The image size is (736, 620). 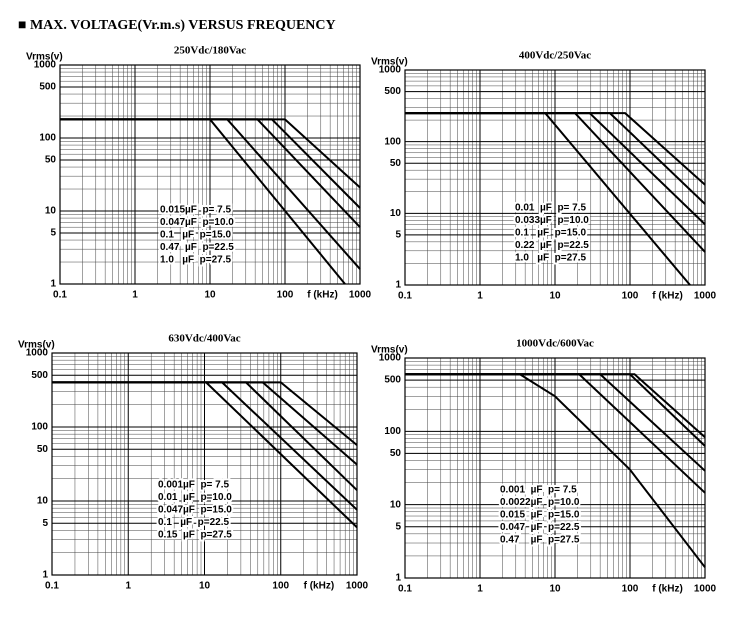 I want to click on legend-label: 0.01 µF p= 7.5, so click(x=551, y=208).